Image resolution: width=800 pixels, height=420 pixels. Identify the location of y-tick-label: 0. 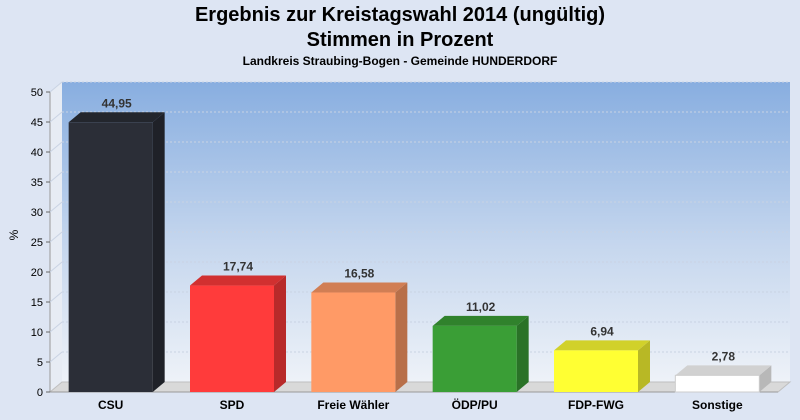
(40, 393).